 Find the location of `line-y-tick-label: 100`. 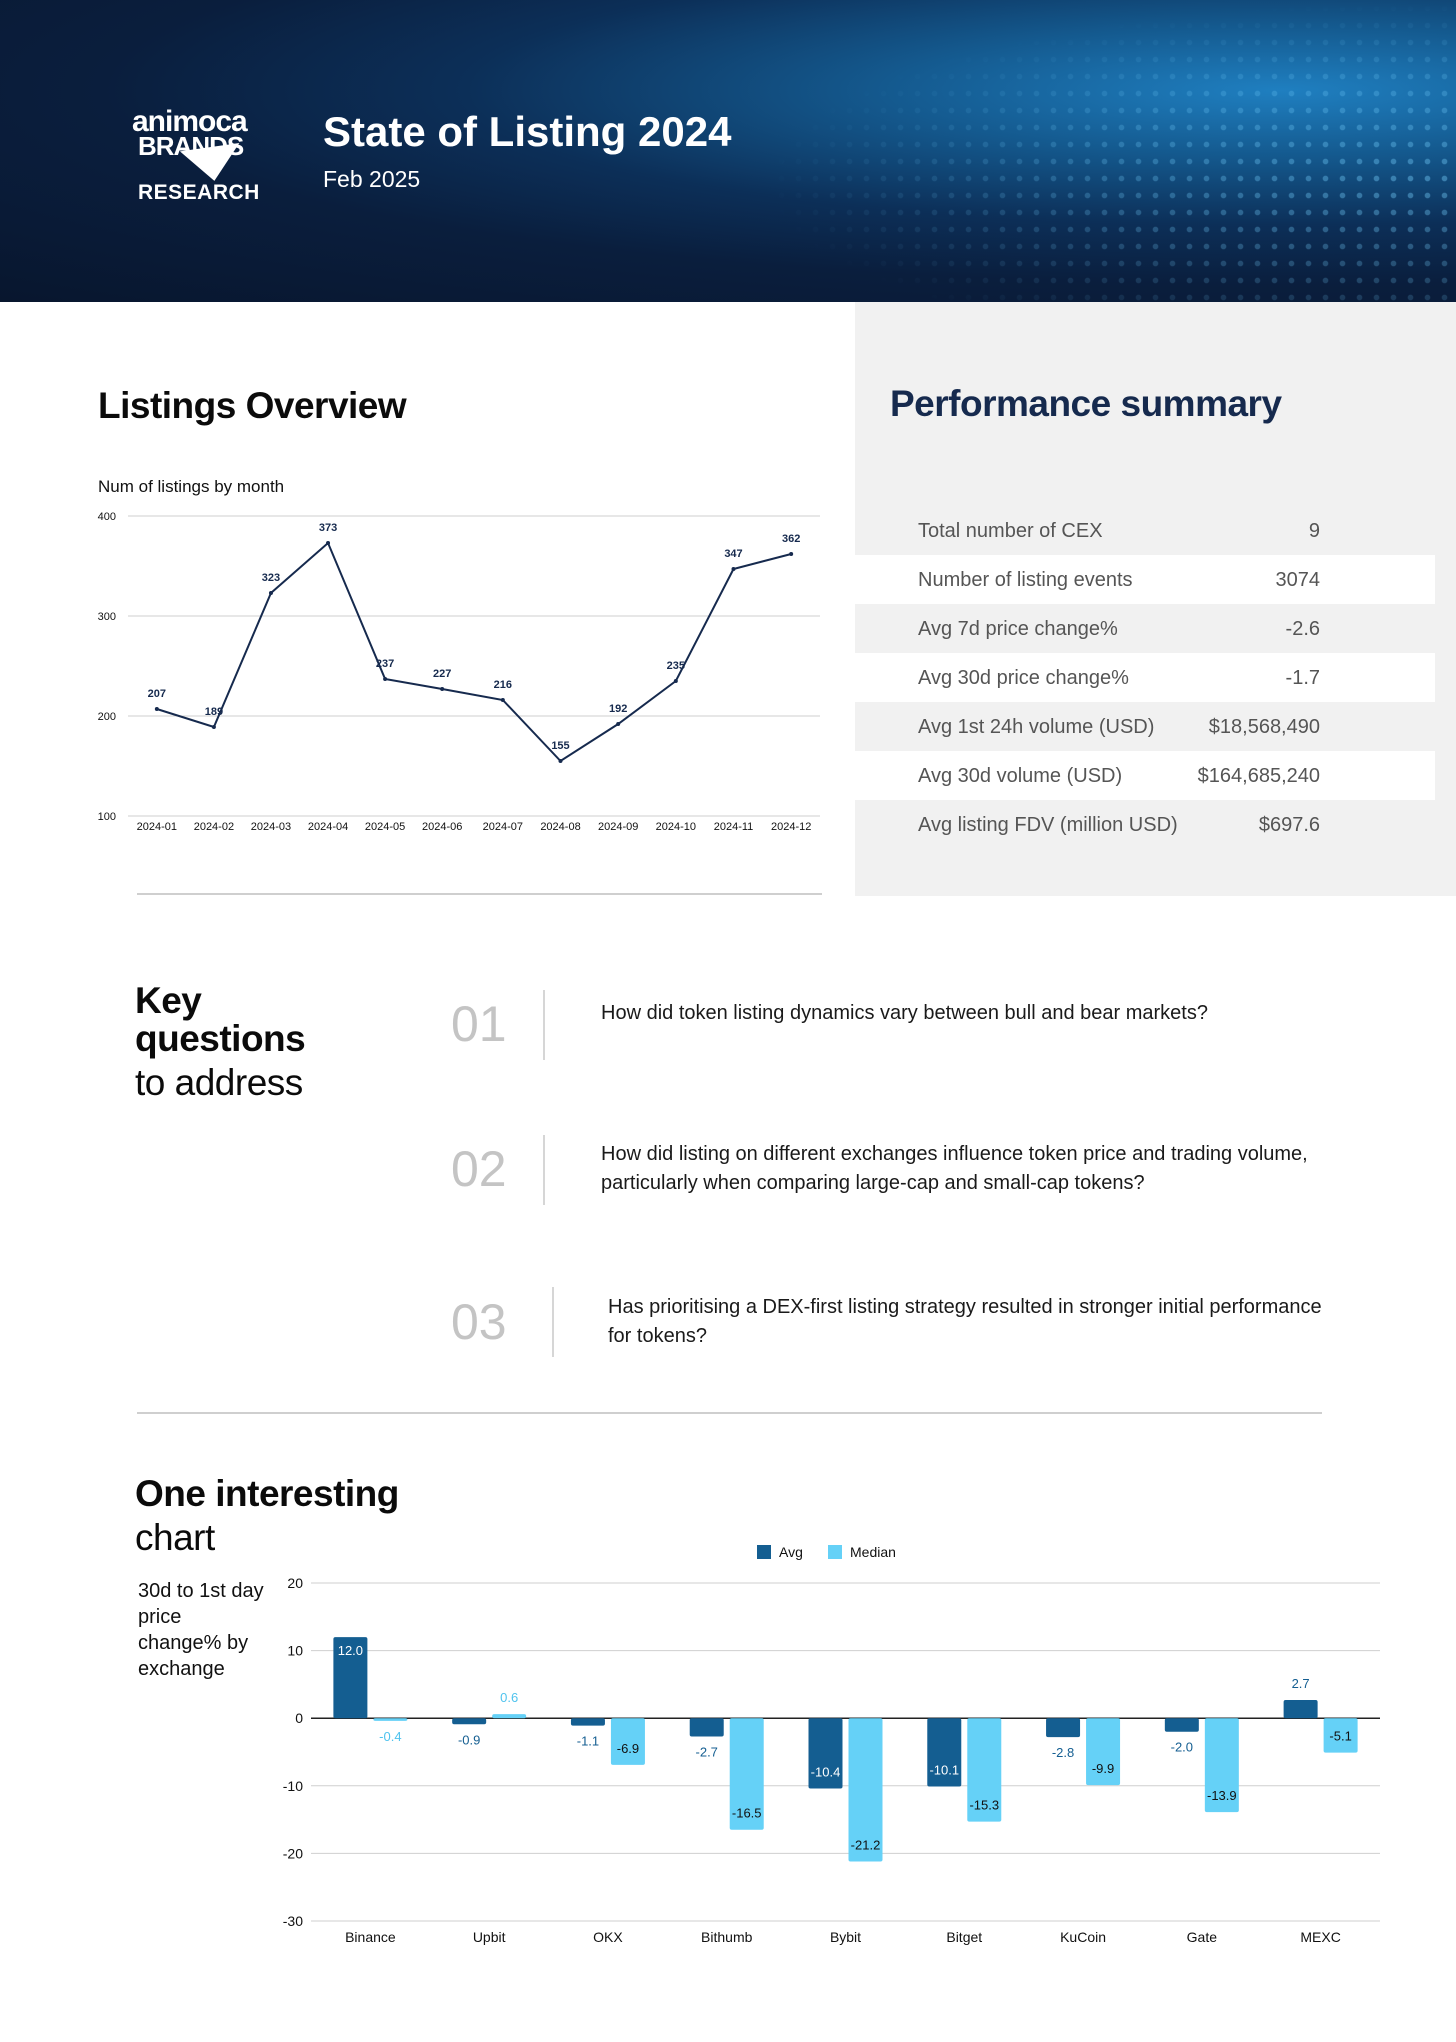

line-y-tick-label: 100 is located at coordinates (107, 817).